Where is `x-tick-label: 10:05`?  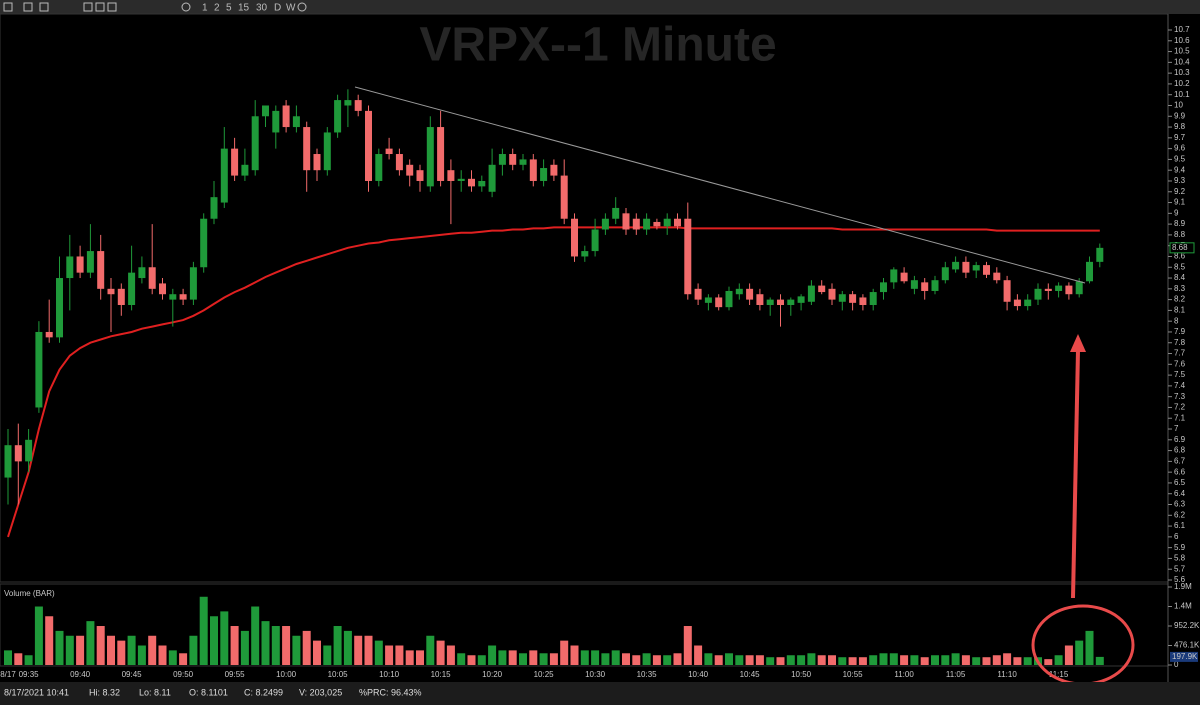
x-tick-label: 10:05 is located at coordinates (338, 674).